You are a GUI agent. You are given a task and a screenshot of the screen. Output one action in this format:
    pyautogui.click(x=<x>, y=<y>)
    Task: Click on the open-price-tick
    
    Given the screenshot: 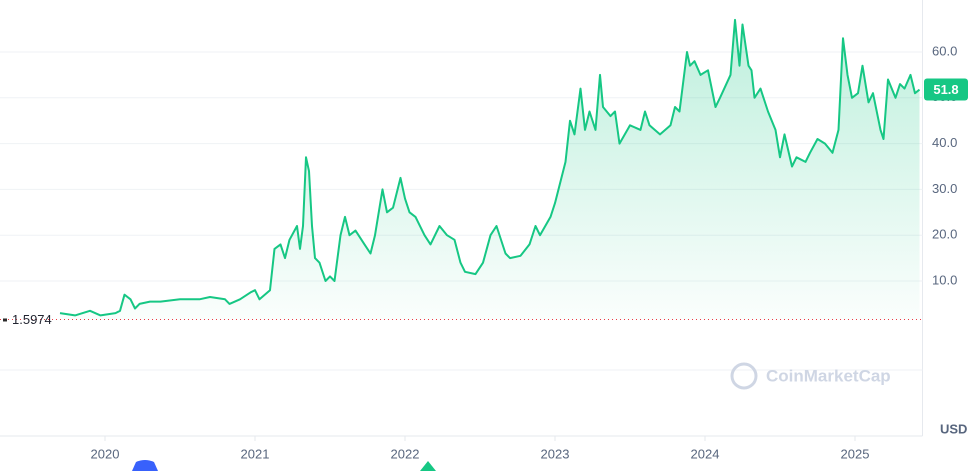 What is the action you would take?
    pyautogui.click(x=5, y=320)
    